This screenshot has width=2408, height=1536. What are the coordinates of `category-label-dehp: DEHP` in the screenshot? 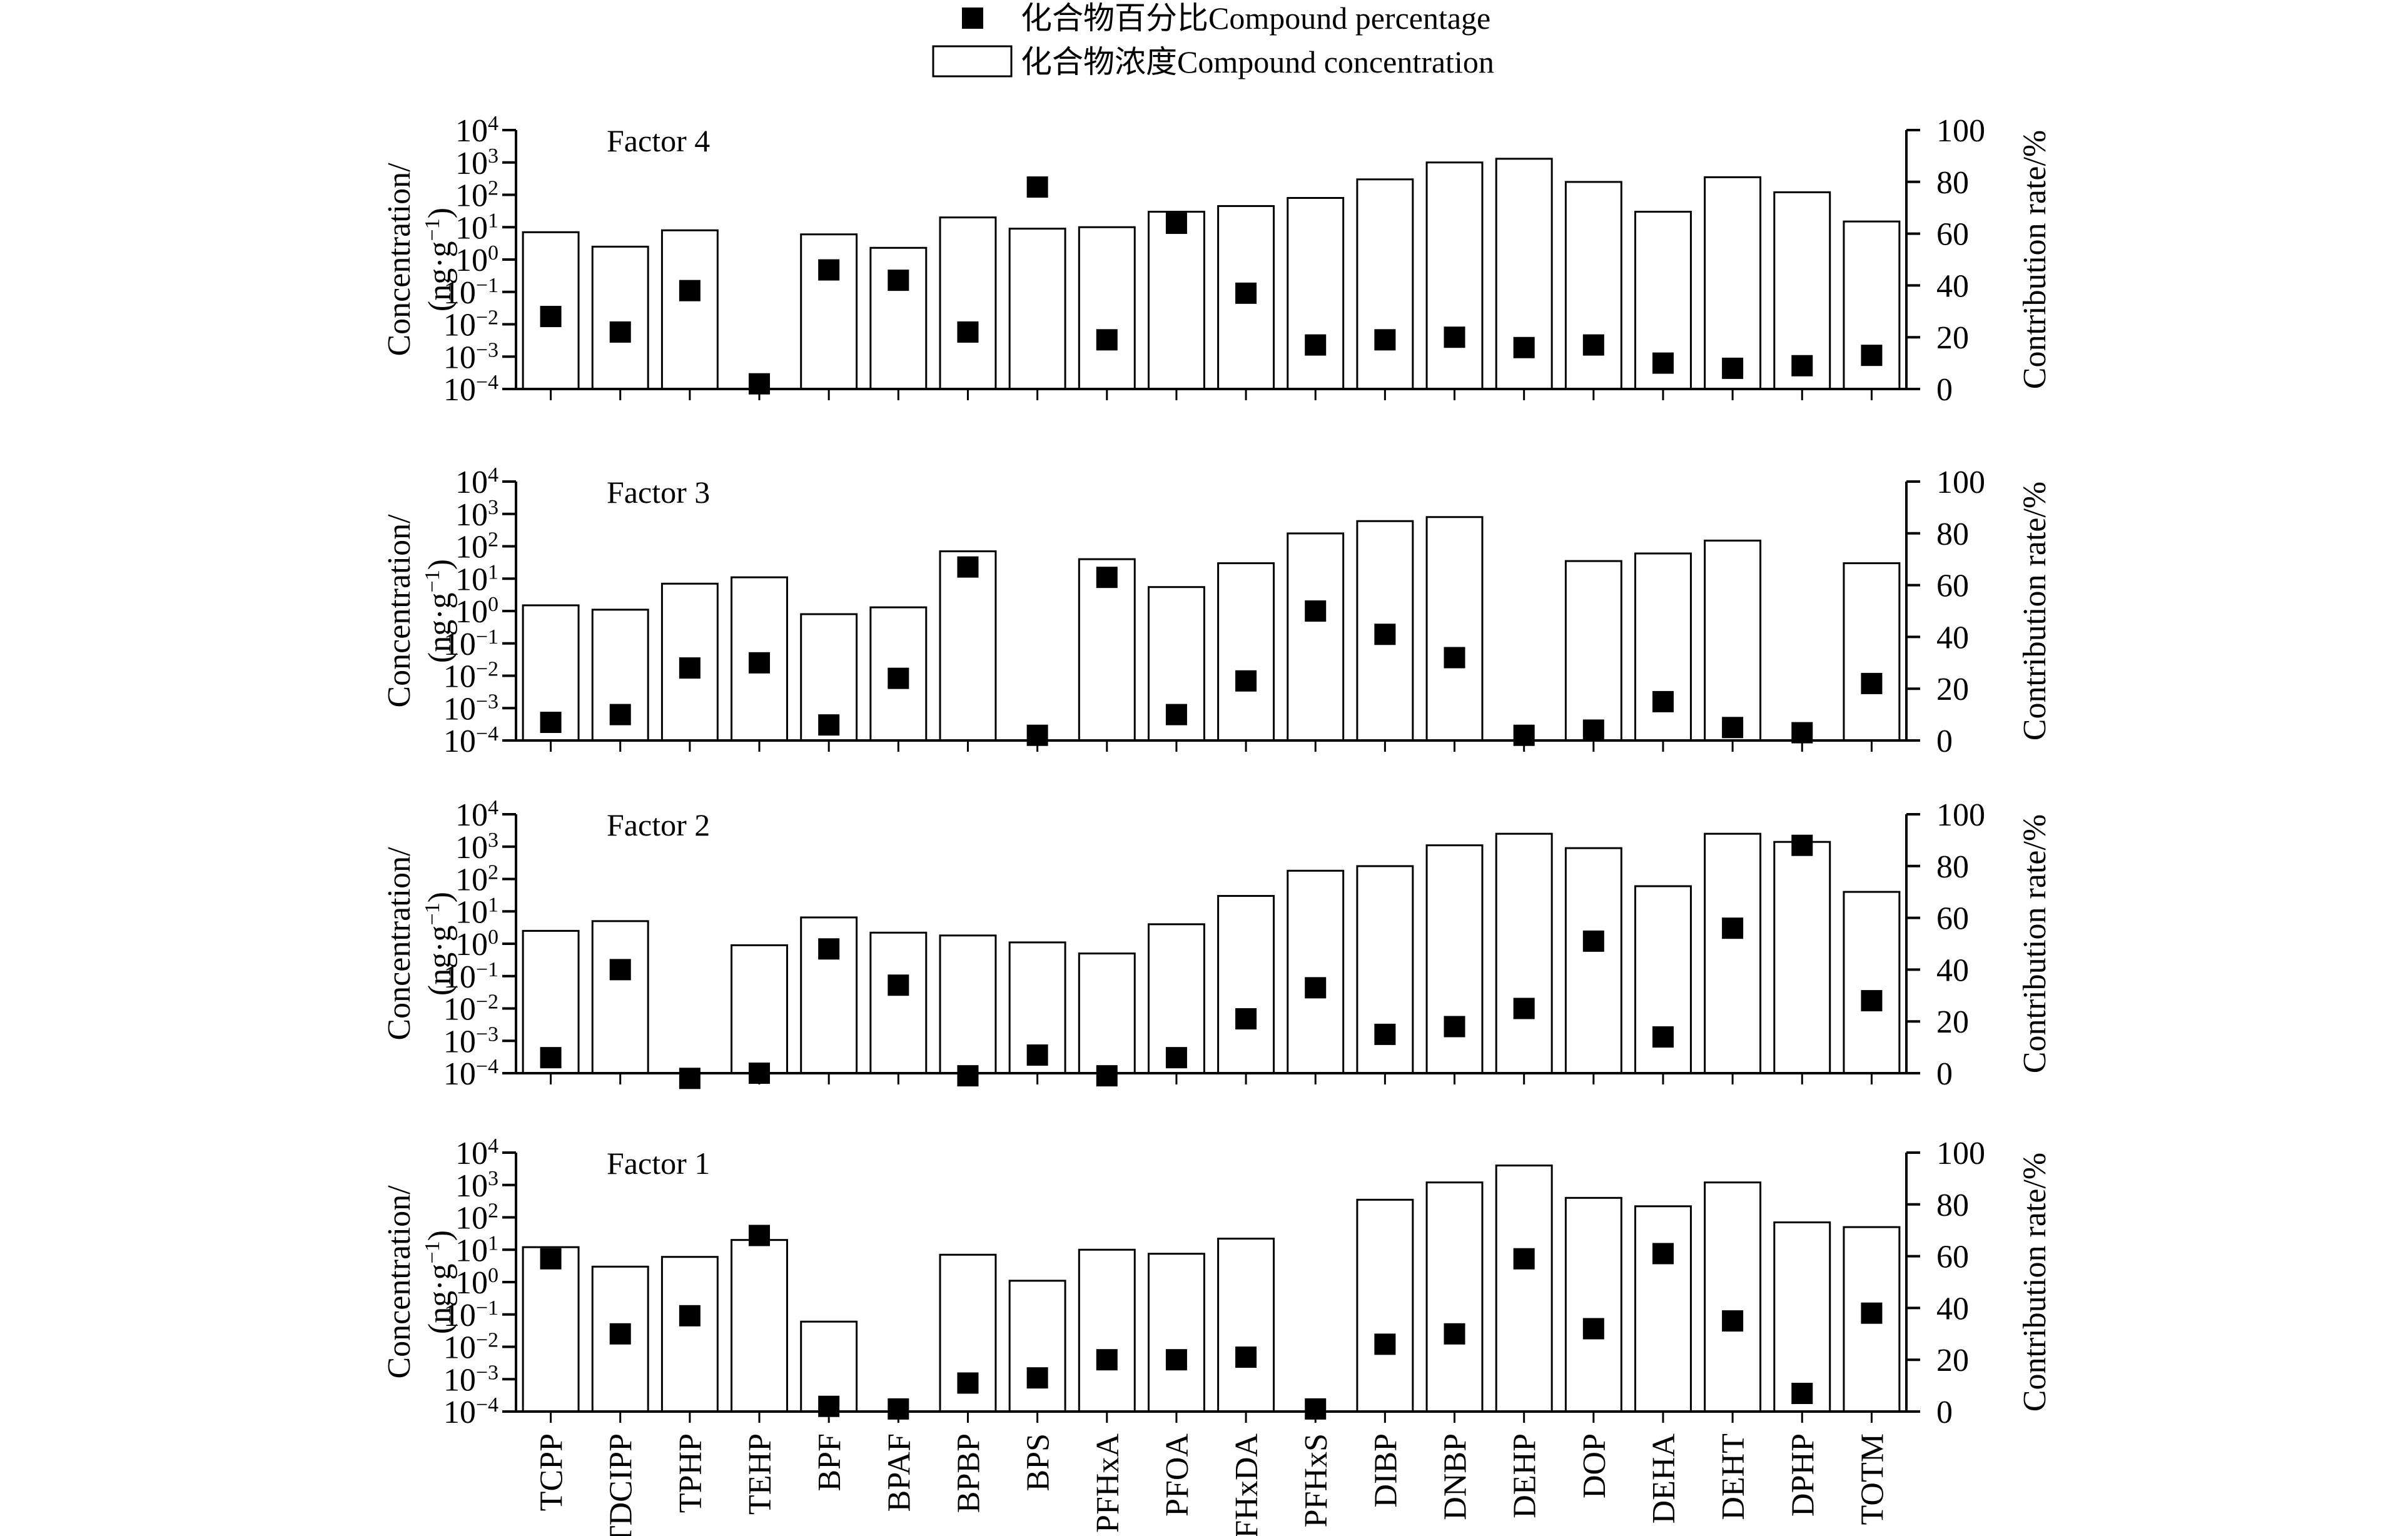 It's located at (1525, 1475).